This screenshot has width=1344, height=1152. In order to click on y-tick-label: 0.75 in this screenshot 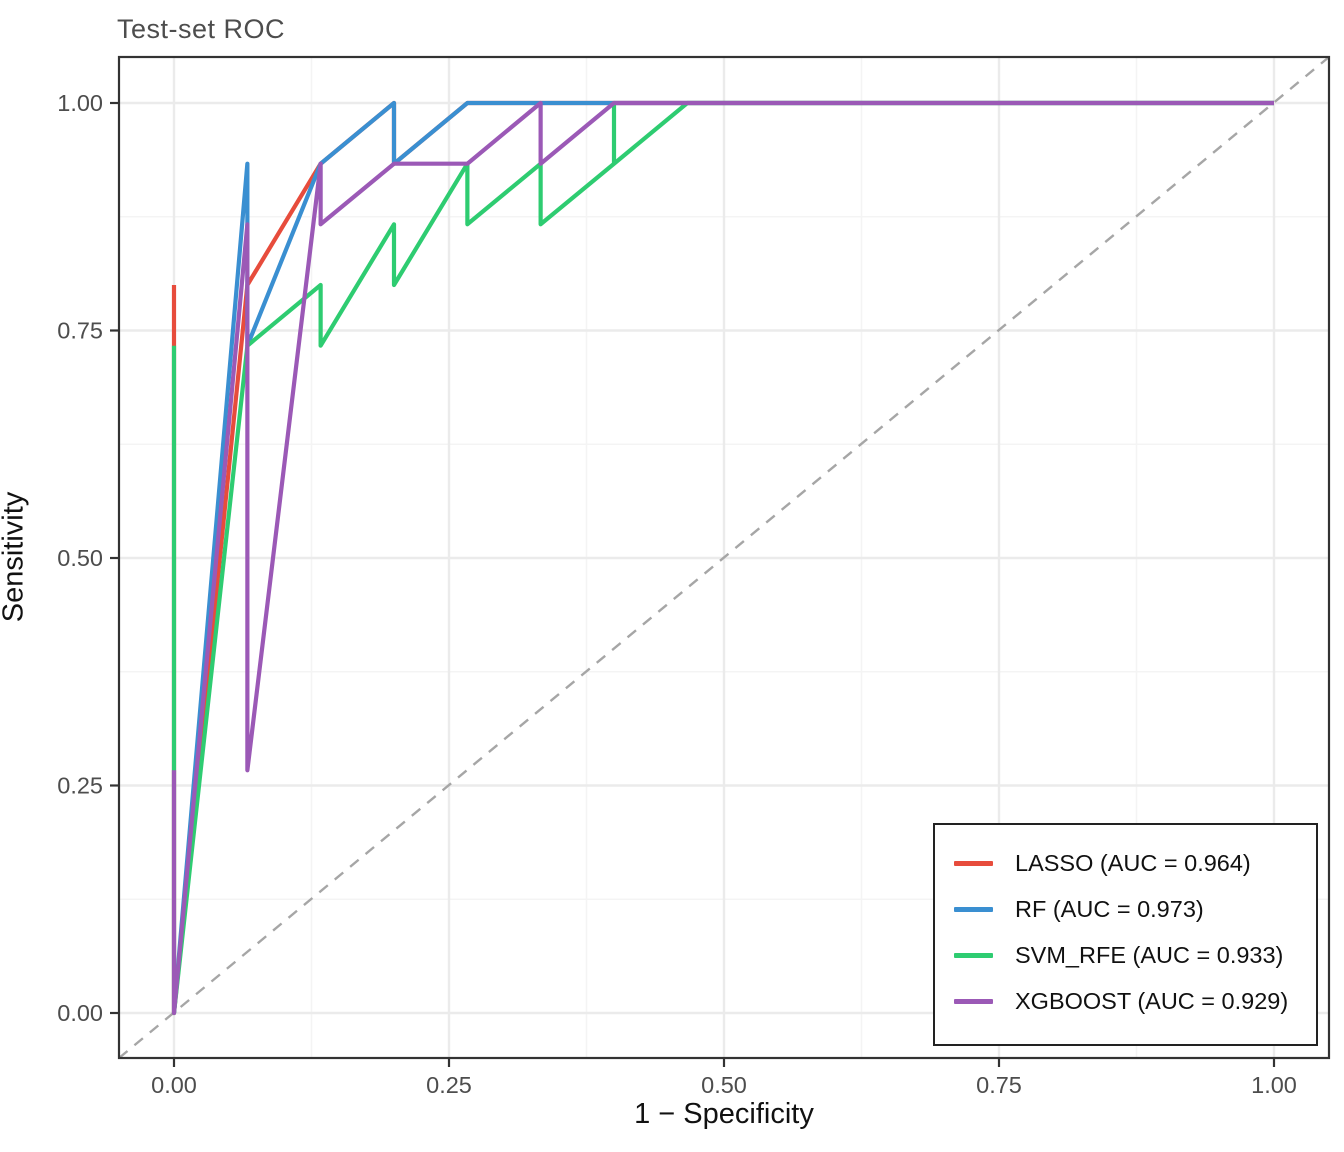, I will do `click(80, 331)`.